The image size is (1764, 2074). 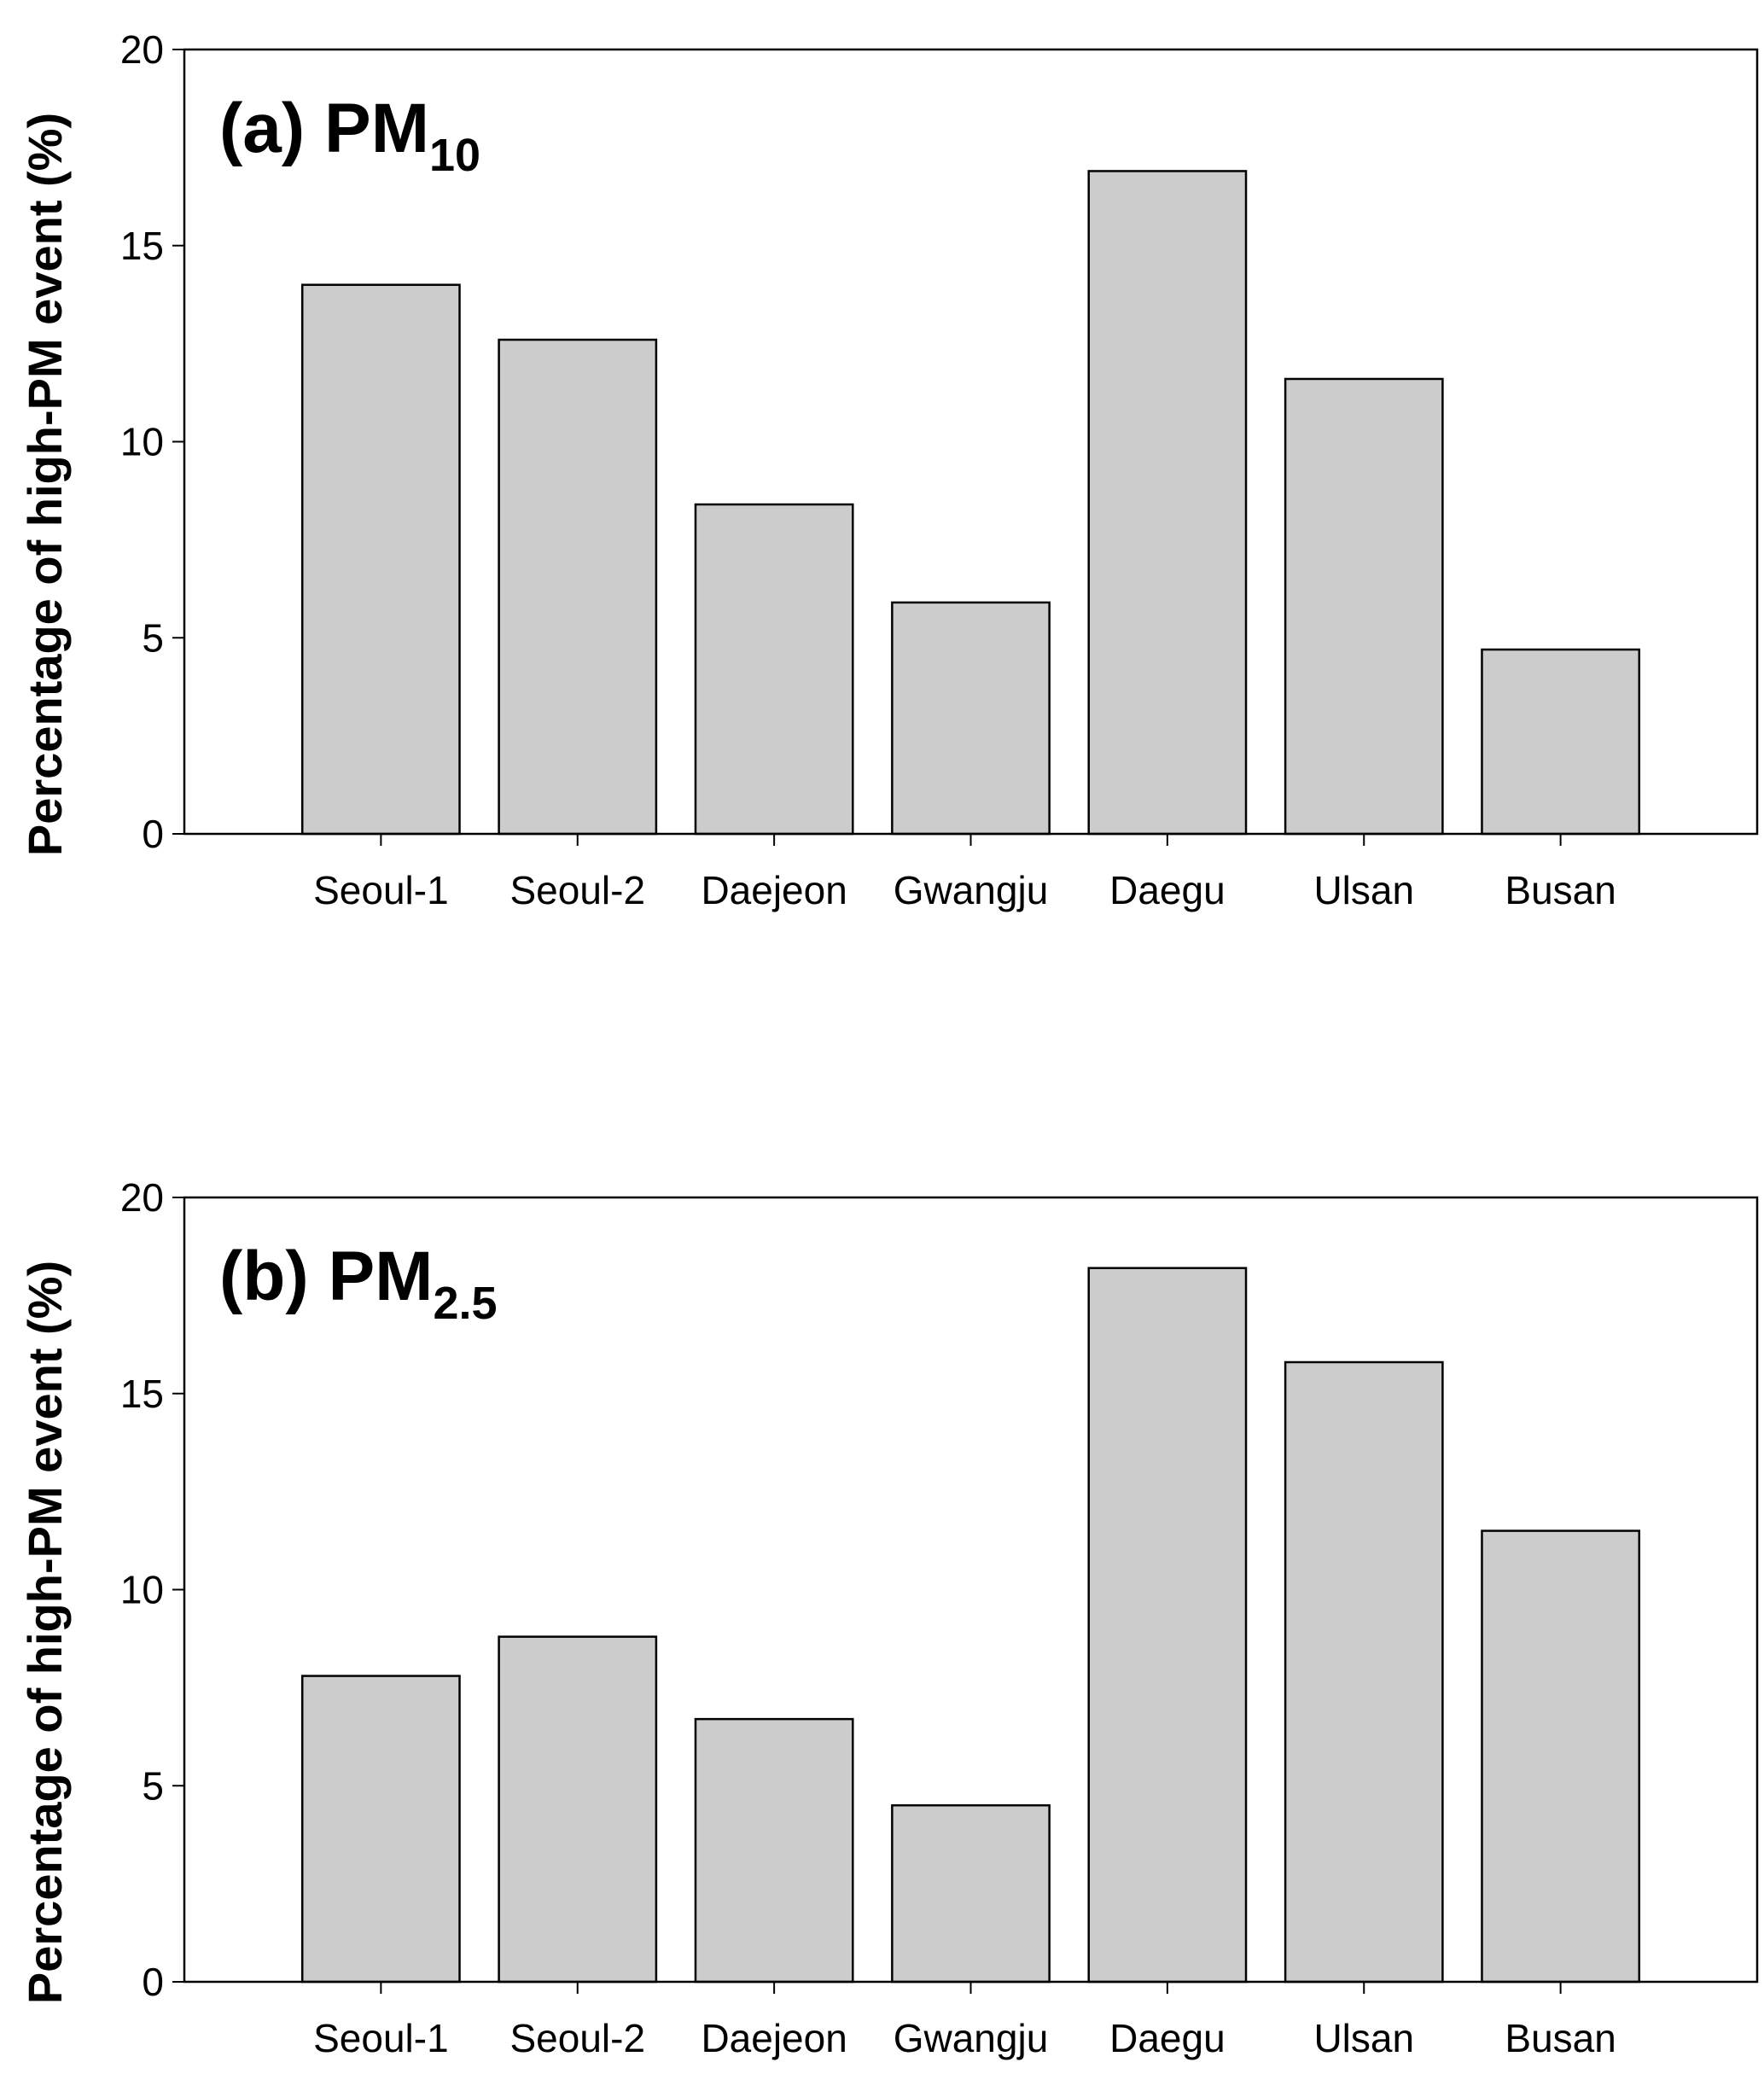 I want to click on panel-title-subscript: 2.5, so click(x=465, y=1304).